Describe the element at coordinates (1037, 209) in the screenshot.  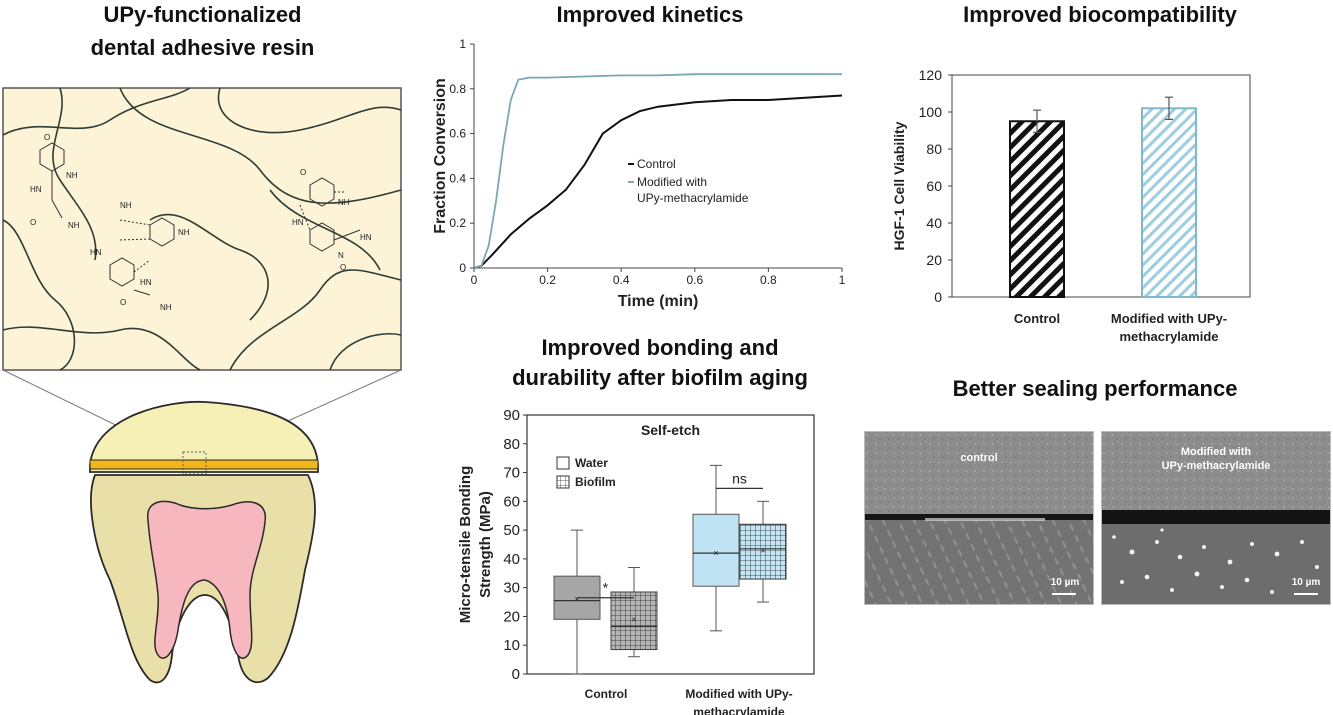
I see `biocompat-bar-control` at that location.